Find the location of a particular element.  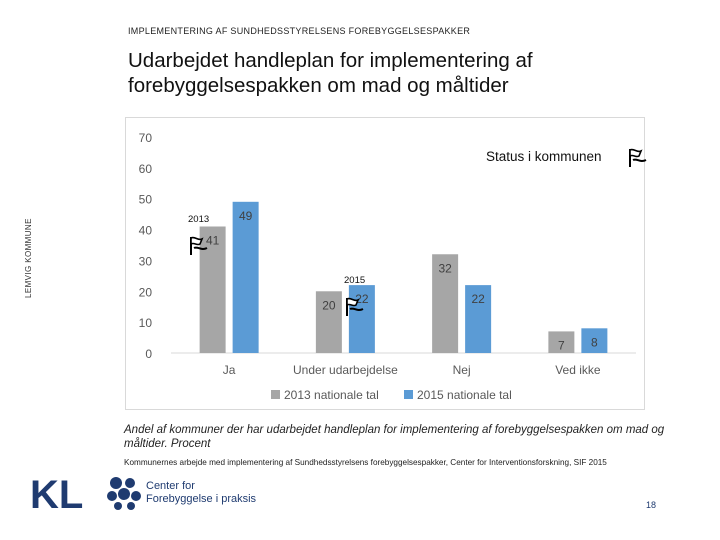

x-tick-label: Under udarbejdelse is located at coordinates (345, 370).